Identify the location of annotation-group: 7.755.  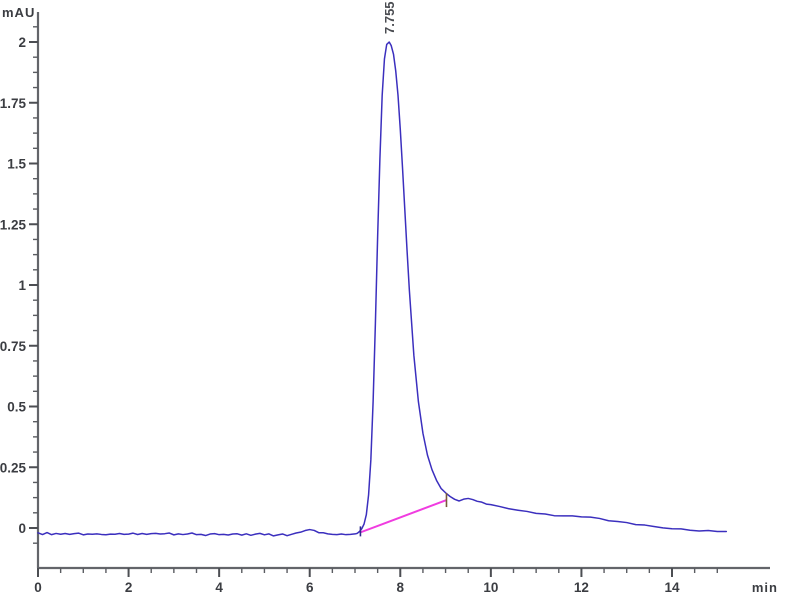
(389, 17).